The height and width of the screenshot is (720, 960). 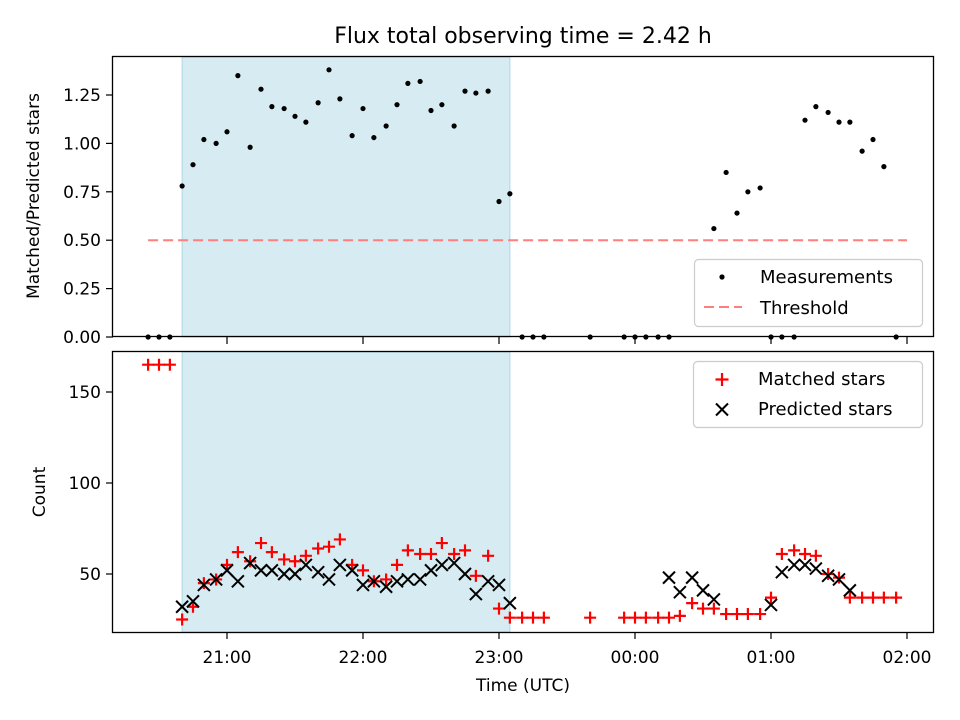 I want to click on bottom-x-tick-label: 02:00, so click(x=907, y=658).